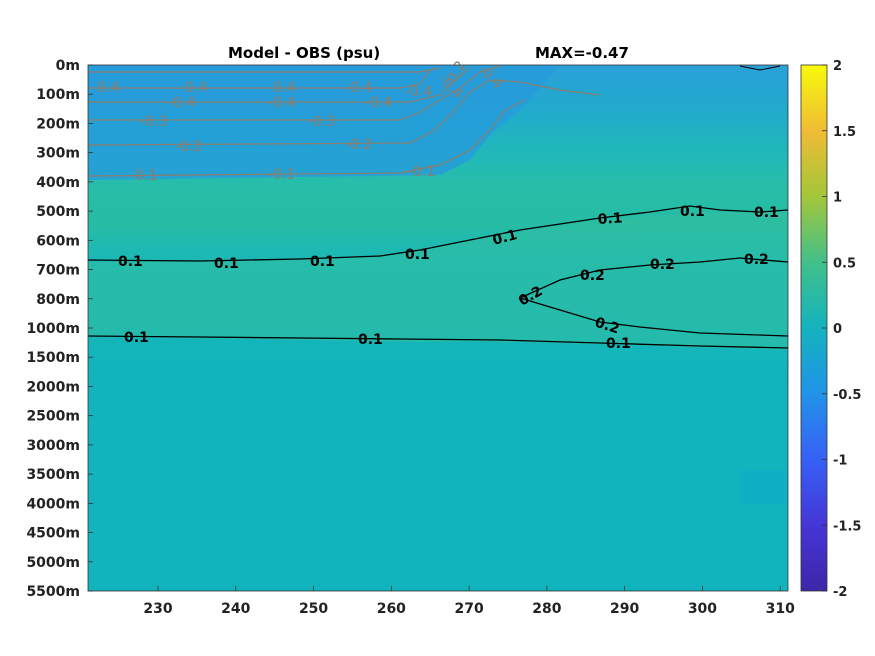 Image resolution: width=875 pixels, height=656 pixels. Describe the element at coordinates (264, 70) in the screenshot. I see `contour-neg-04a` at that location.